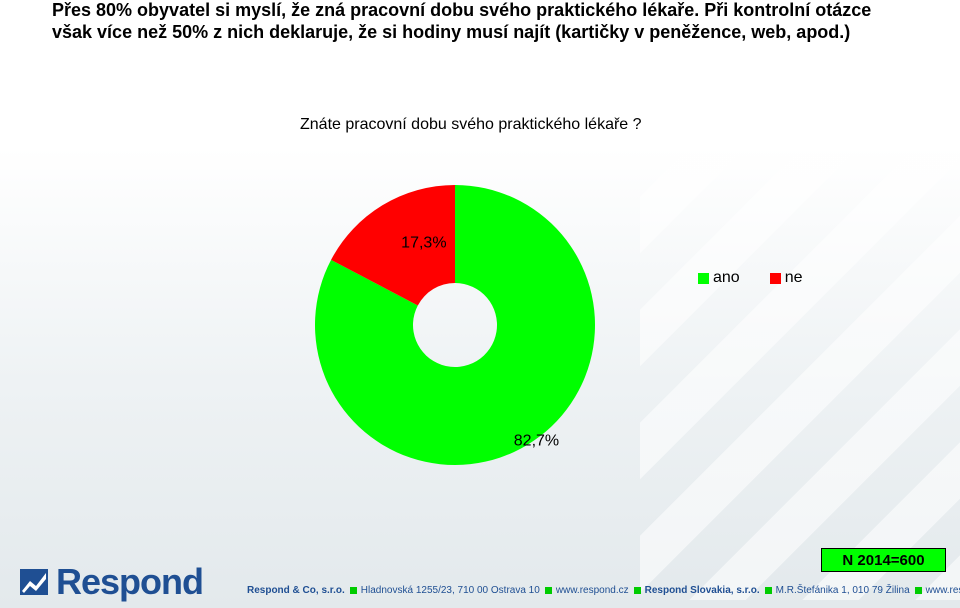 This screenshot has height=608, width=960. What do you see at coordinates (450, 590) in the screenshot?
I see `footer-address-1: Hladnovská 1255/23, 710 00 Ostrava 10` at bounding box center [450, 590].